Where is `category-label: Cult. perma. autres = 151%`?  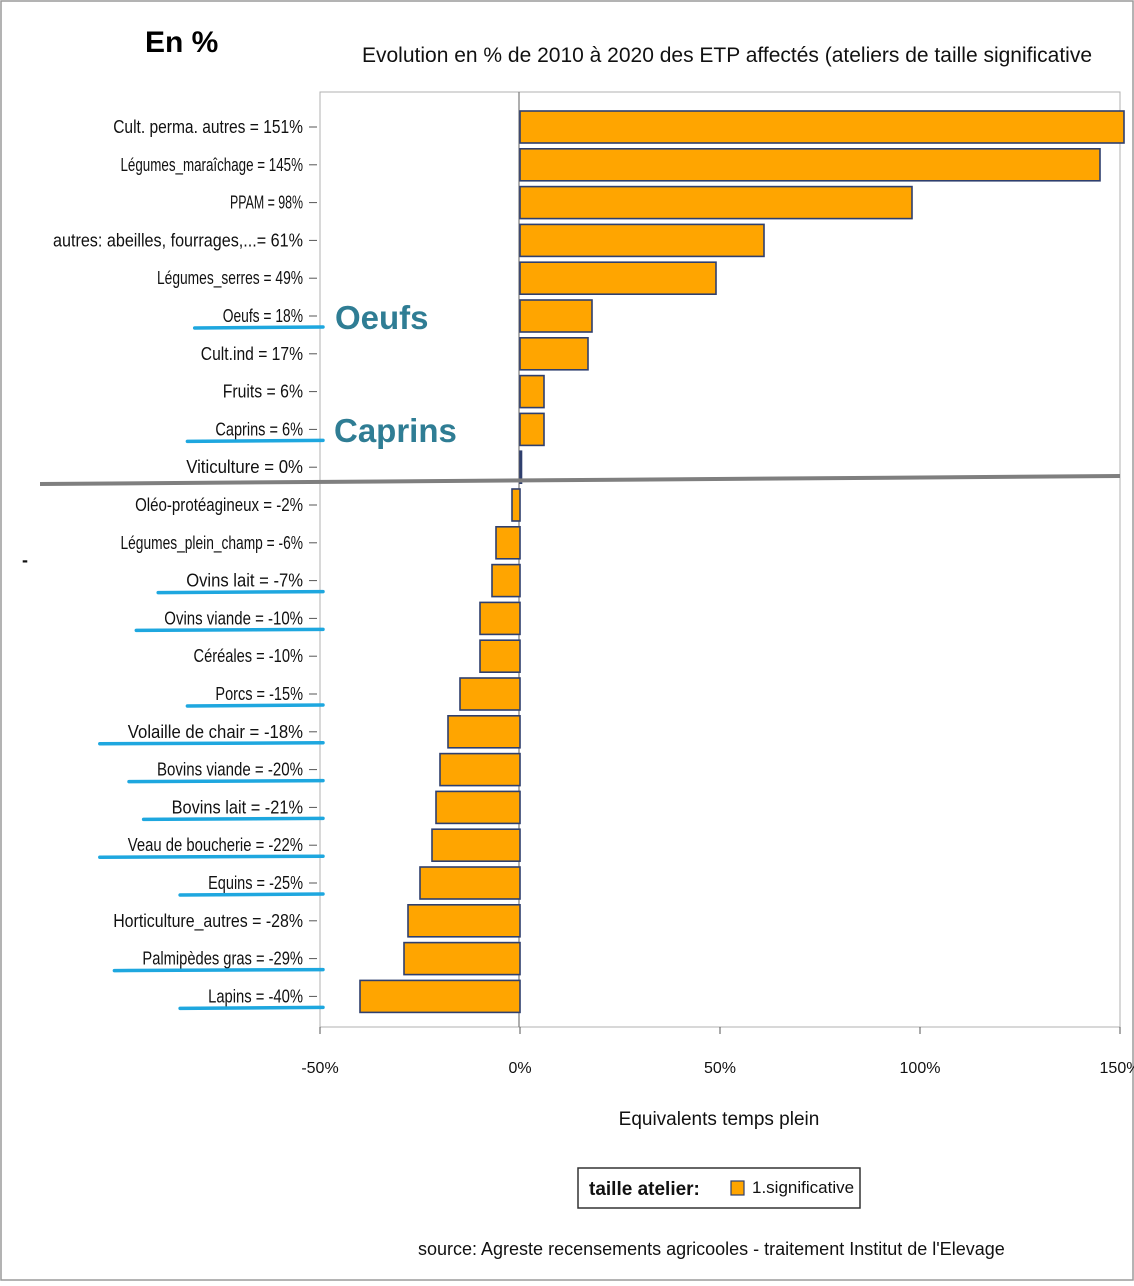
category-label: Cult. perma. autres = 151% is located at coordinates (208, 127).